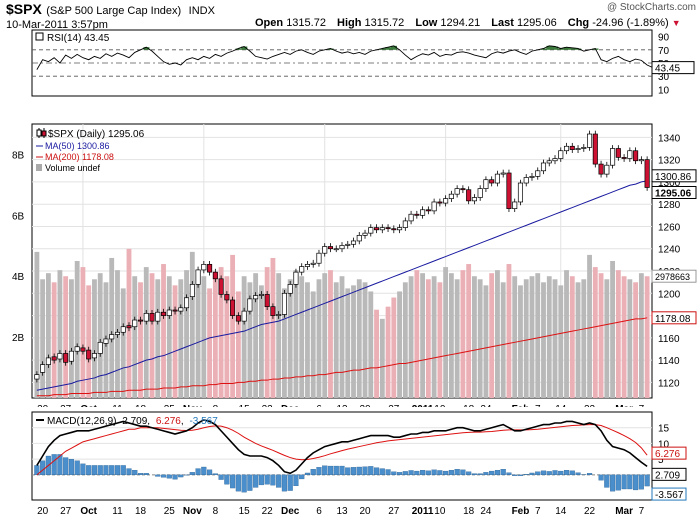 Image resolution: width=700 pixels, height=530 pixels. Describe the element at coordinates (440, 405) in the screenshot. I see `price-x-label-16: 10` at that location.